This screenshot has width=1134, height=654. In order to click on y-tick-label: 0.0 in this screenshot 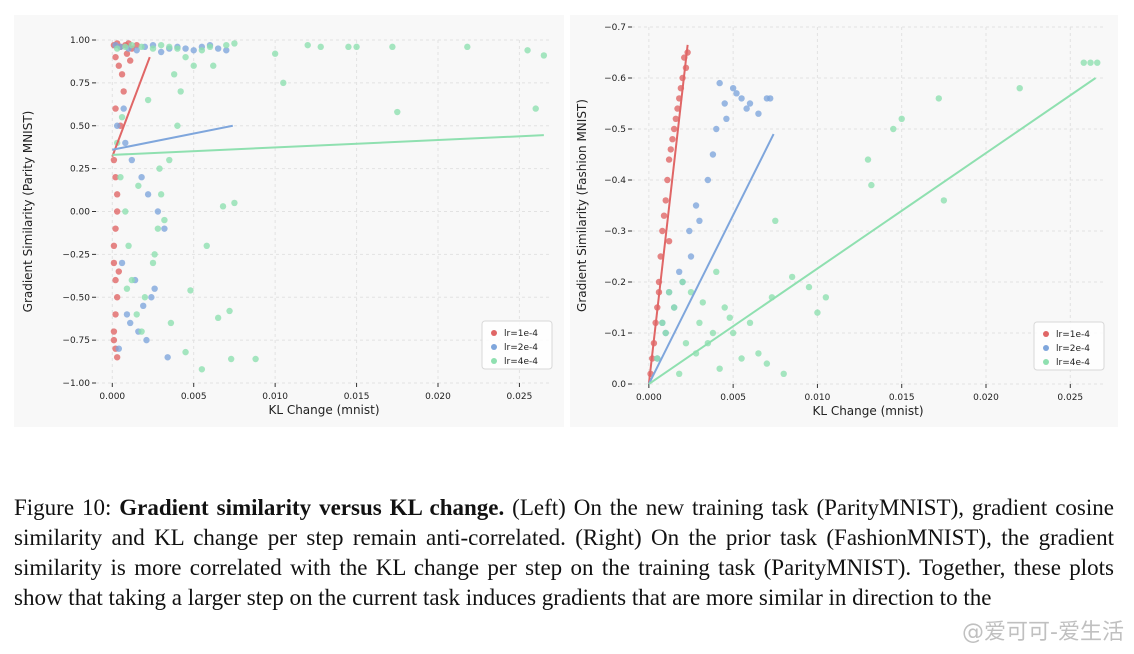, I will do `click(619, 385)`.